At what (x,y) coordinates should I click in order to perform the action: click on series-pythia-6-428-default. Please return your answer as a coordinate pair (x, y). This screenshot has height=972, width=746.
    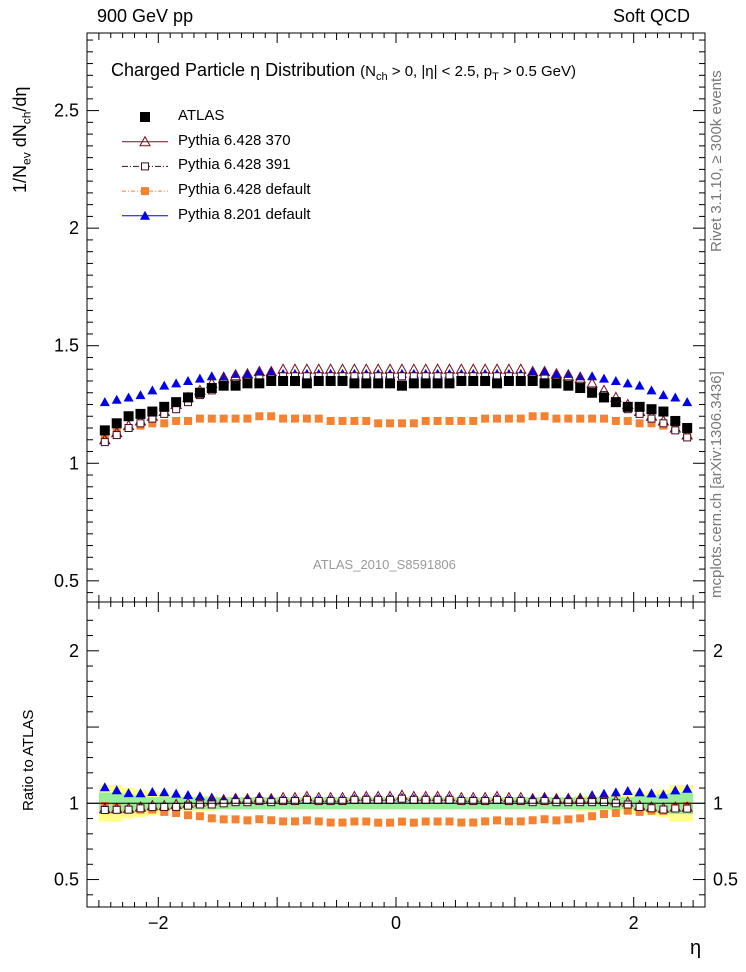
    Looking at the image, I should click on (396, 426).